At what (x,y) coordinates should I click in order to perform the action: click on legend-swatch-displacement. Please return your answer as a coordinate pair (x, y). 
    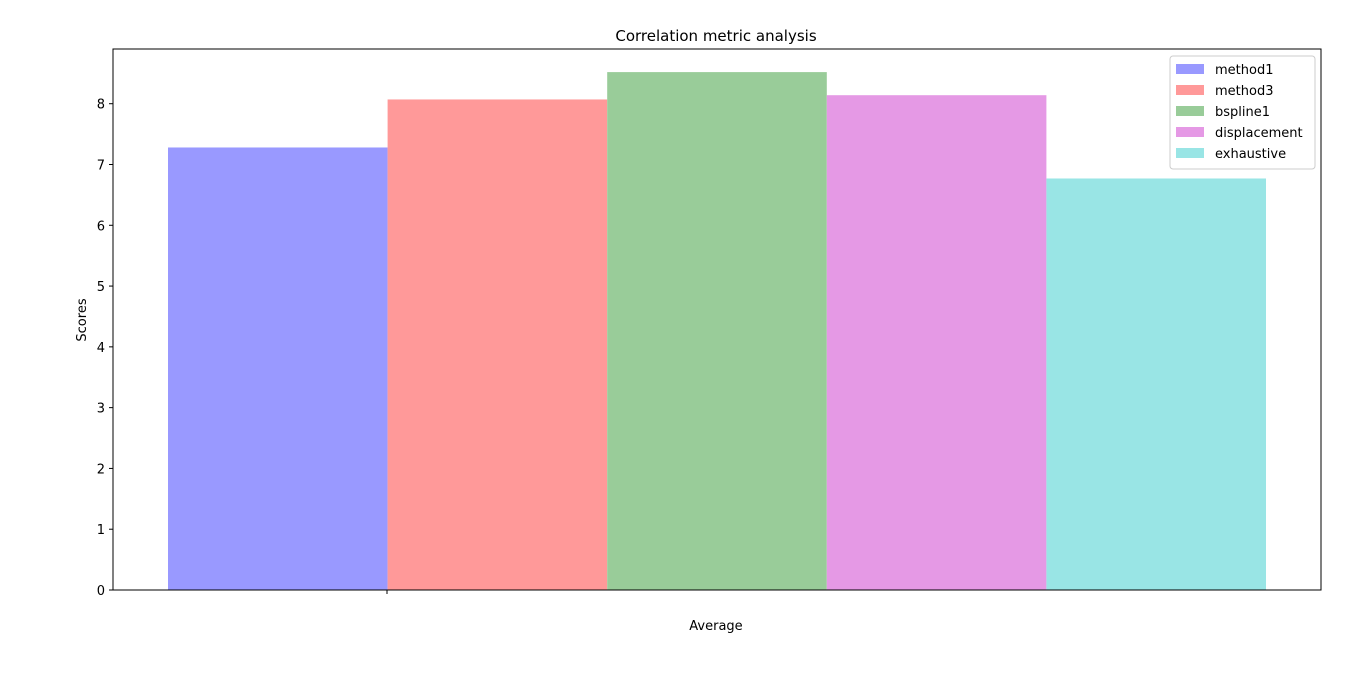
    Looking at the image, I should click on (1190, 132).